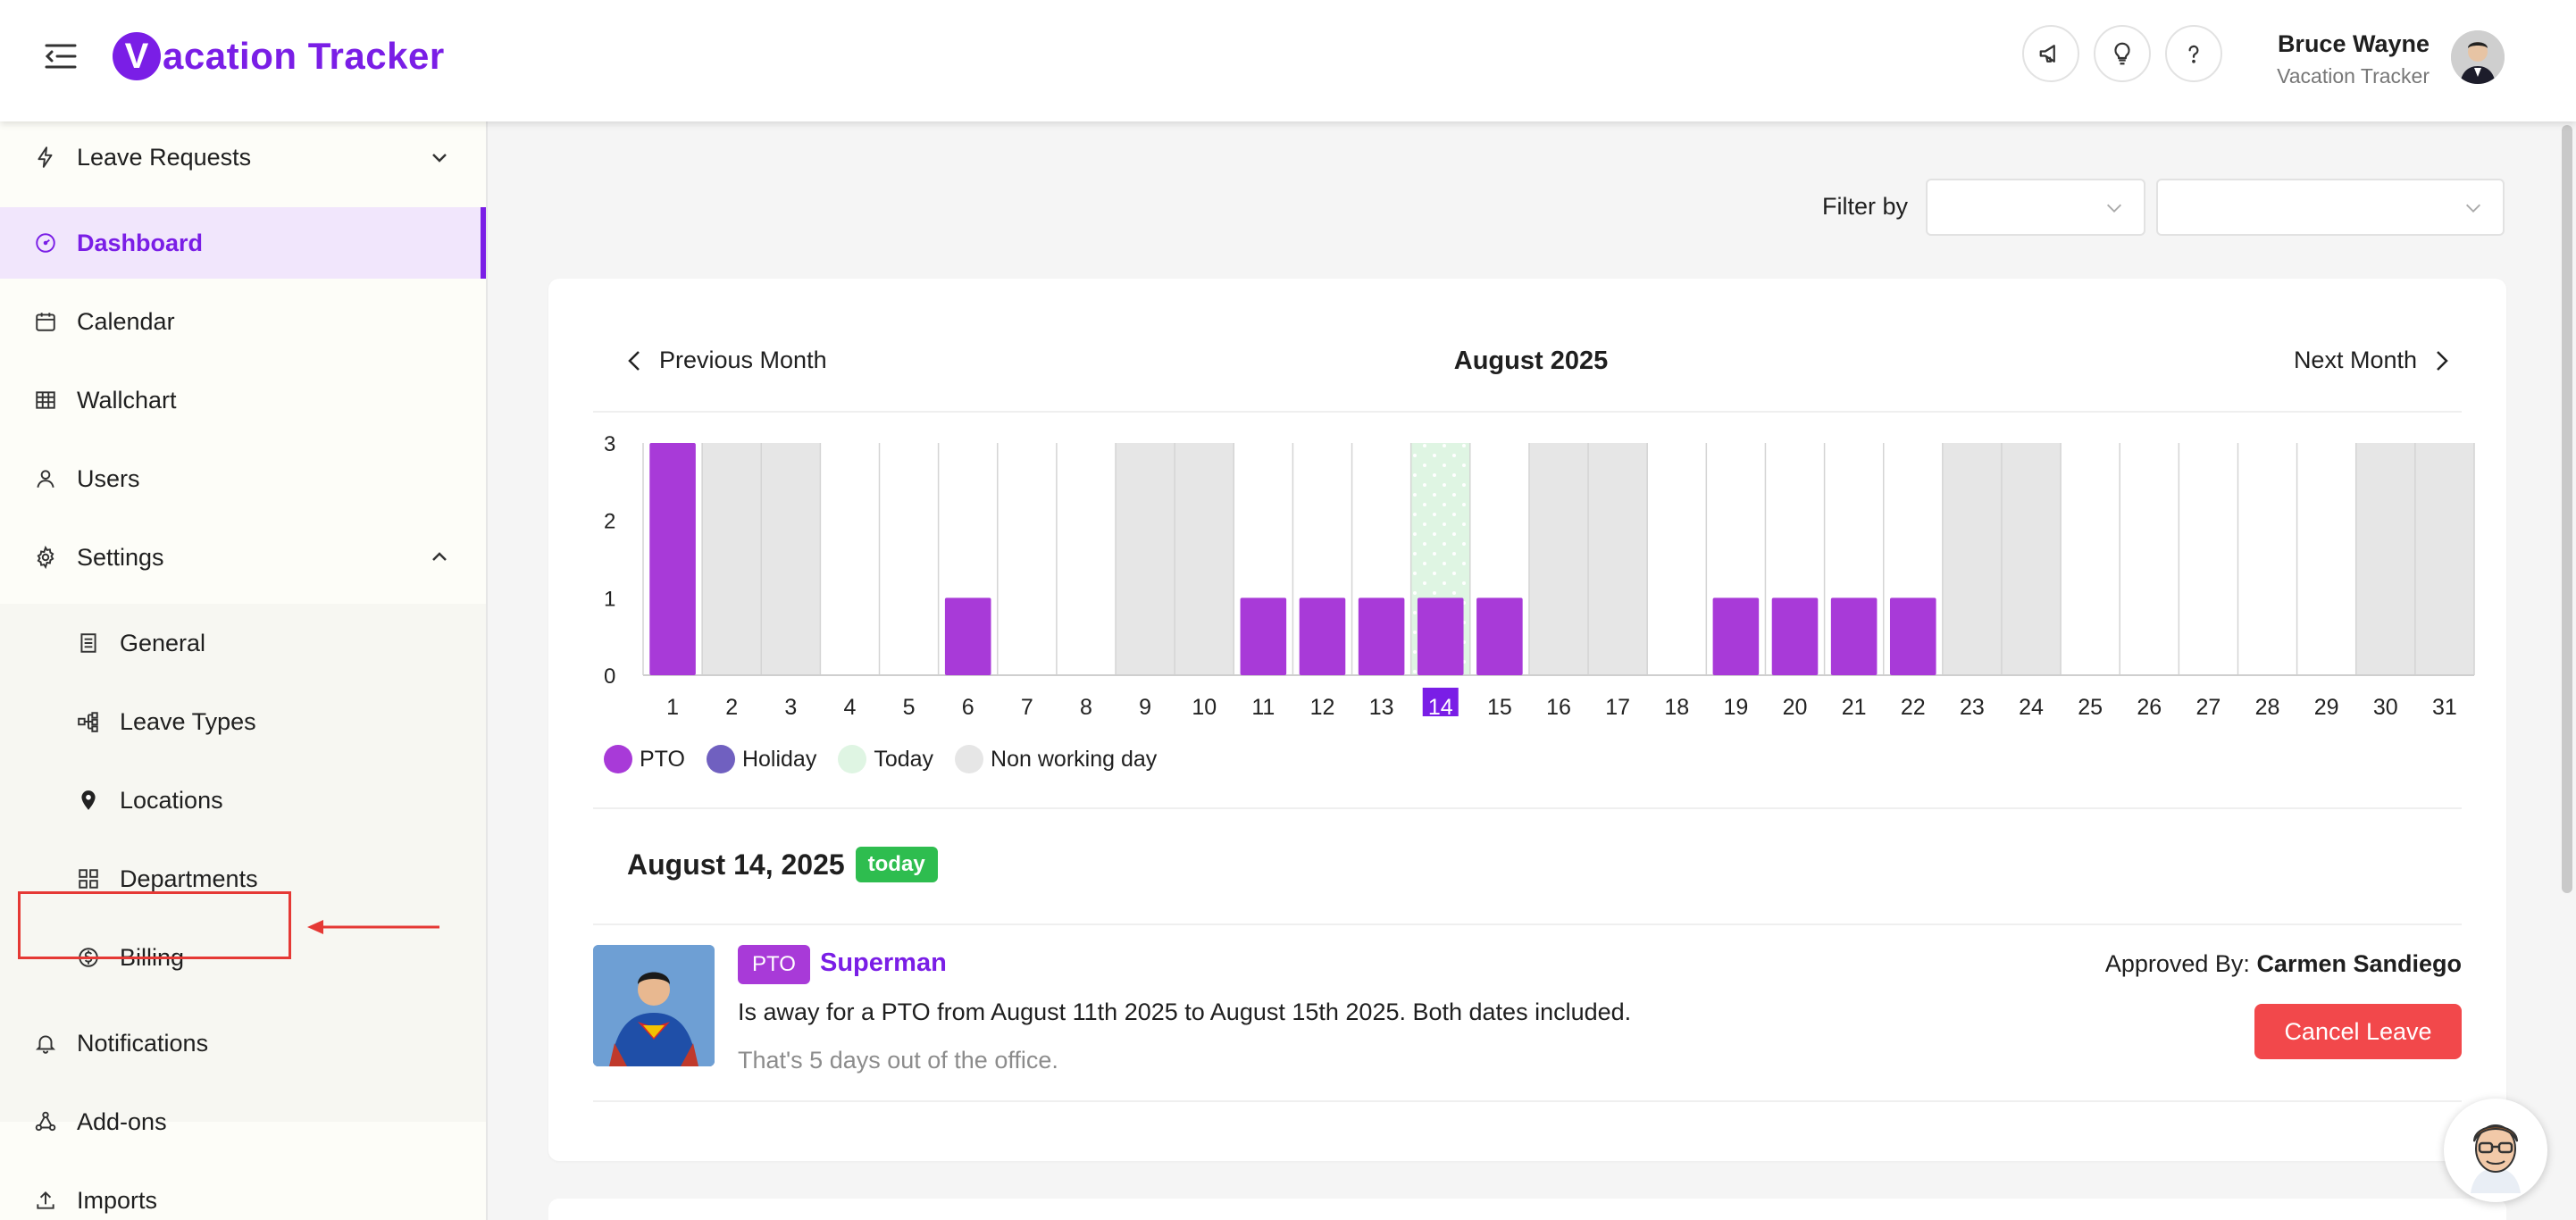 The image size is (2576, 1220). What do you see at coordinates (2358, 1031) in the screenshot?
I see `cancel-leave-button: Cancel Leave` at bounding box center [2358, 1031].